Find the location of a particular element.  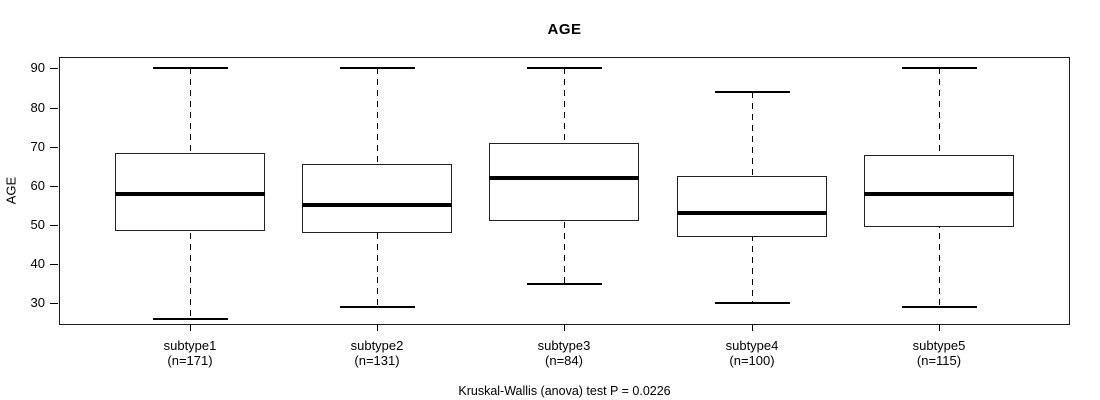

x-axis-group-label: subtype4 is located at coordinates (752, 345).